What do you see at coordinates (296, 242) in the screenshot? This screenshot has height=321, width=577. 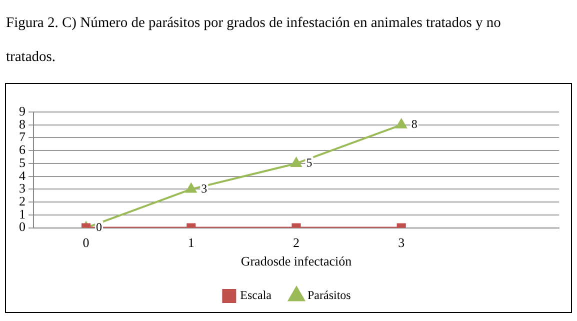 I see `x-tick-label: 2` at bounding box center [296, 242].